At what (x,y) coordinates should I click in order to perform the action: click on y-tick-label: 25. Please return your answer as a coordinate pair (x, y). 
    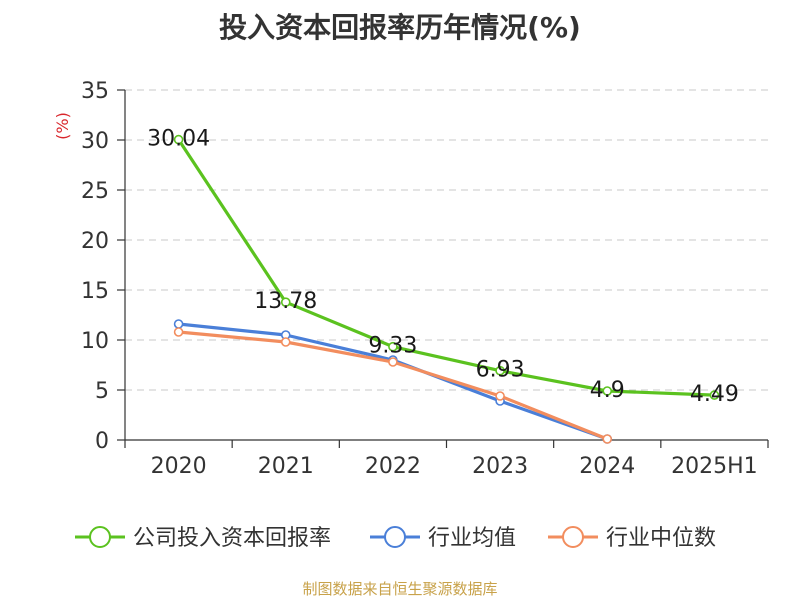
    Looking at the image, I should click on (95, 191).